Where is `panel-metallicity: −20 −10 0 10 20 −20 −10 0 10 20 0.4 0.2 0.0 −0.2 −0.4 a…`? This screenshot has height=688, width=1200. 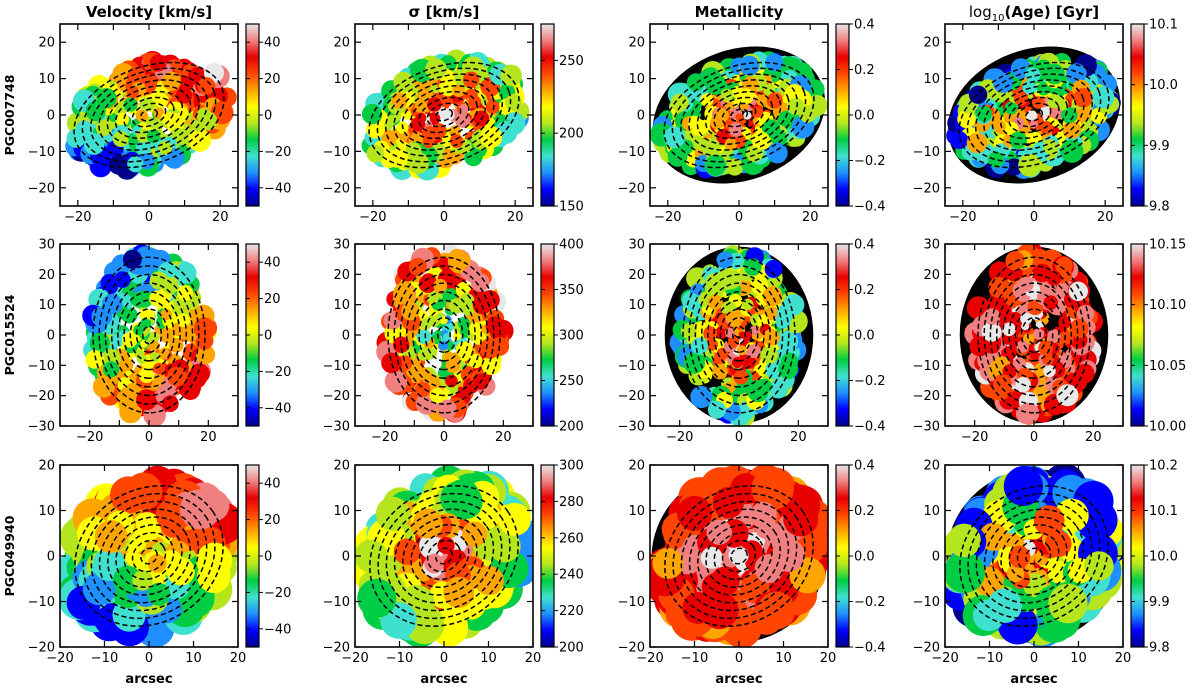 panel-metallicity: −20 −10 0 10 20 −20 −10 0 10 20 0.4 0.2 0.0 −0.2 −0.4 a… is located at coordinates (752, 573).